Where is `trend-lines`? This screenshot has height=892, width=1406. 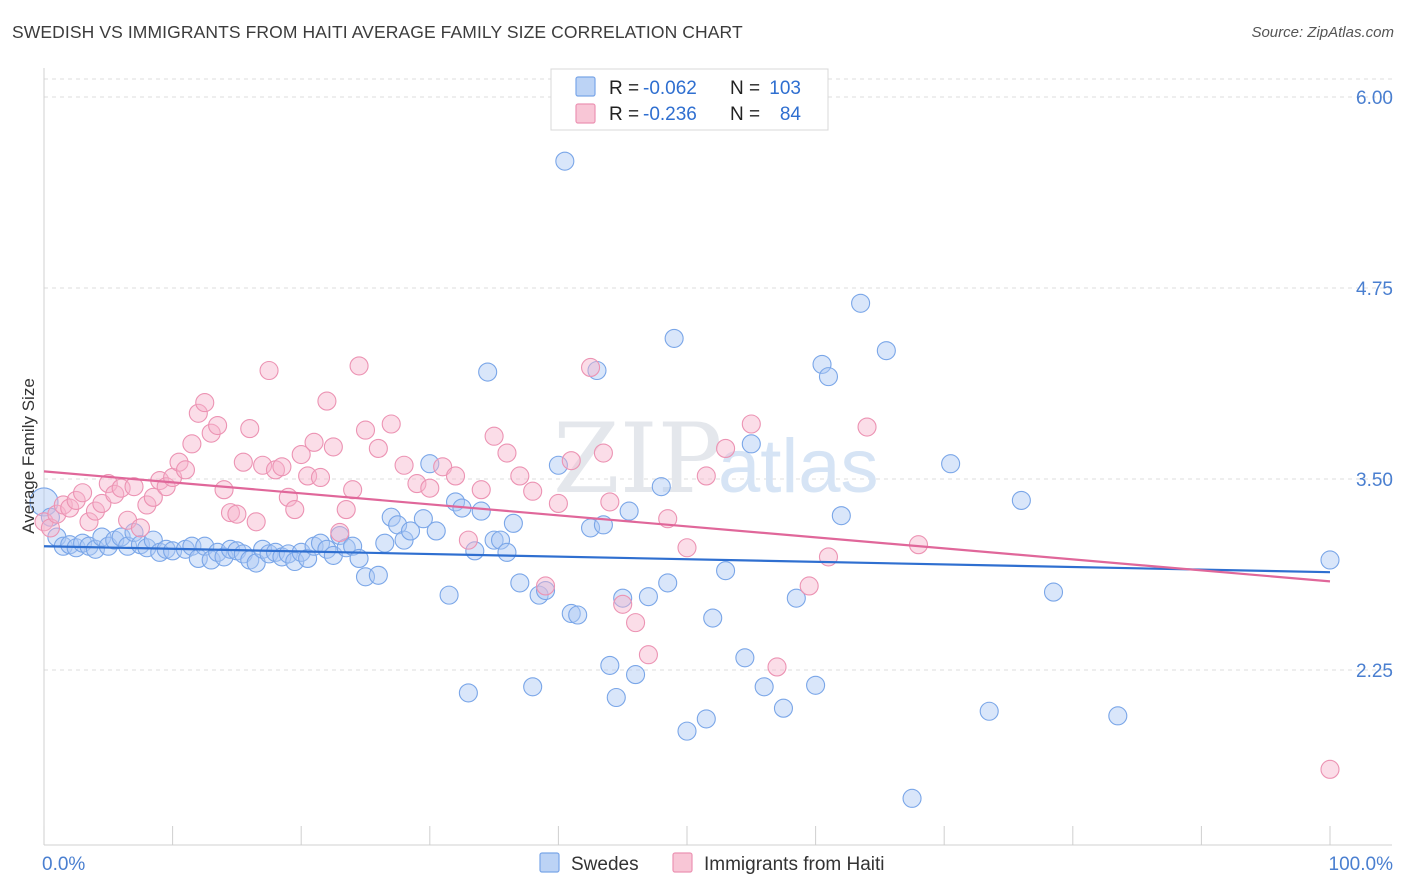 trend-lines is located at coordinates (687, 526).